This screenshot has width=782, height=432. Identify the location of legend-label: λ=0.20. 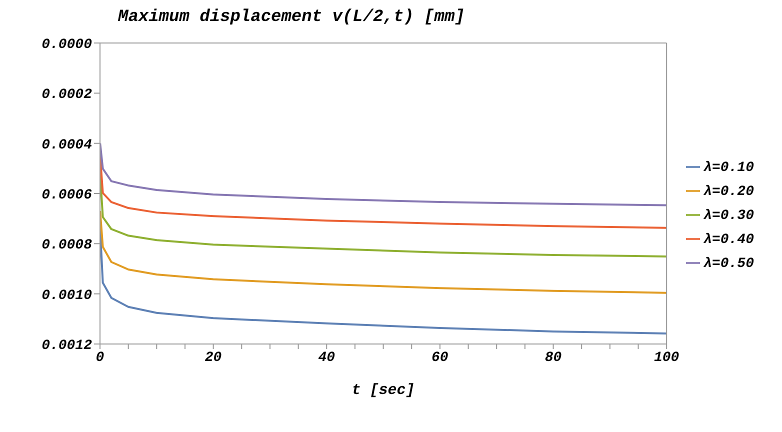
(729, 192).